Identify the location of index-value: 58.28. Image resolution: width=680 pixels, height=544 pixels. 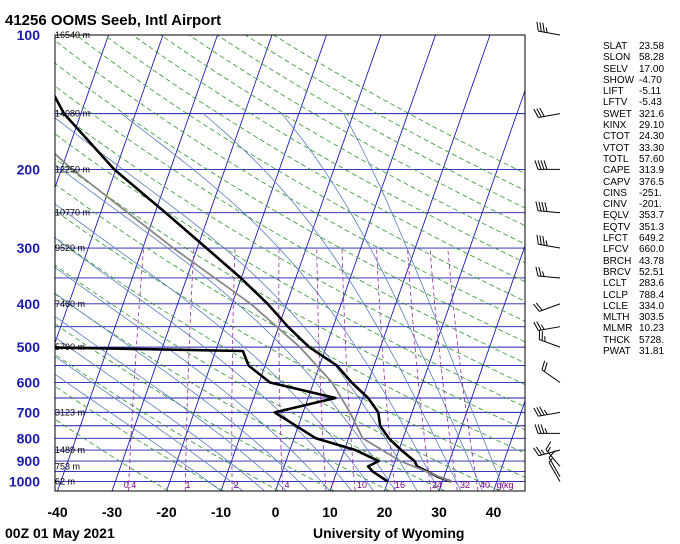
(652, 58).